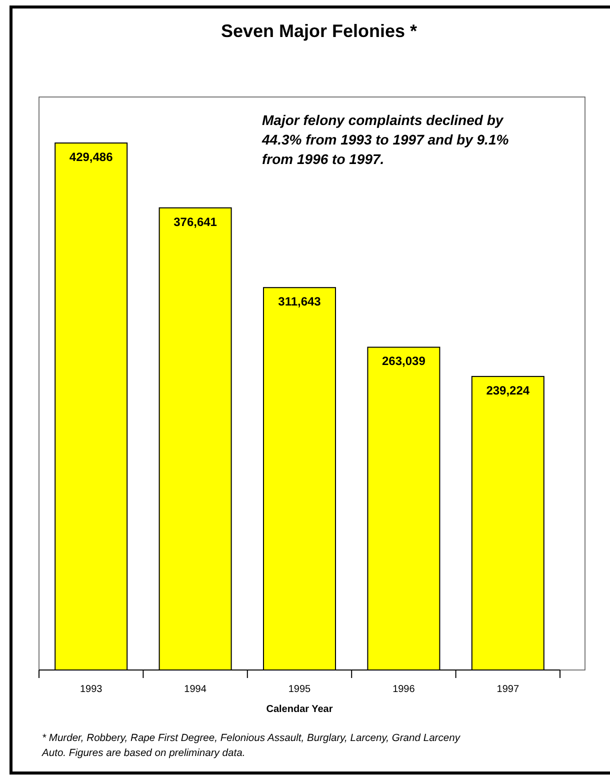  Describe the element at coordinates (300, 689) in the screenshot. I see `x-tick-label: 1995` at that location.